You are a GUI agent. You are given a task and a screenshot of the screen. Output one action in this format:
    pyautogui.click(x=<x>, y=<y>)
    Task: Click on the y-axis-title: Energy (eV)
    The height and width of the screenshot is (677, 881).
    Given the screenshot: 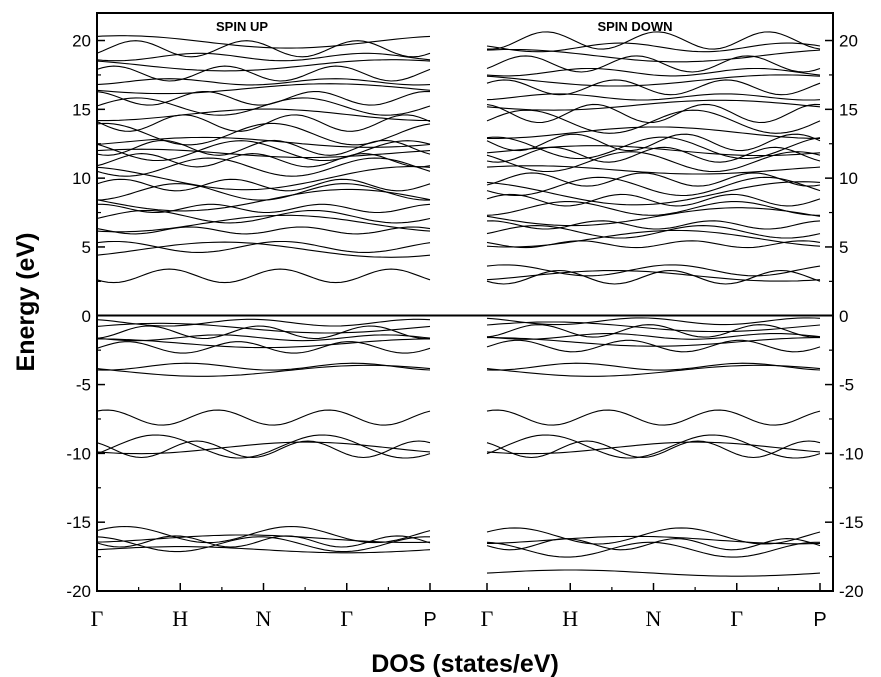 What is the action you would take?
    pyautogui.click(x=26, y=302)
    